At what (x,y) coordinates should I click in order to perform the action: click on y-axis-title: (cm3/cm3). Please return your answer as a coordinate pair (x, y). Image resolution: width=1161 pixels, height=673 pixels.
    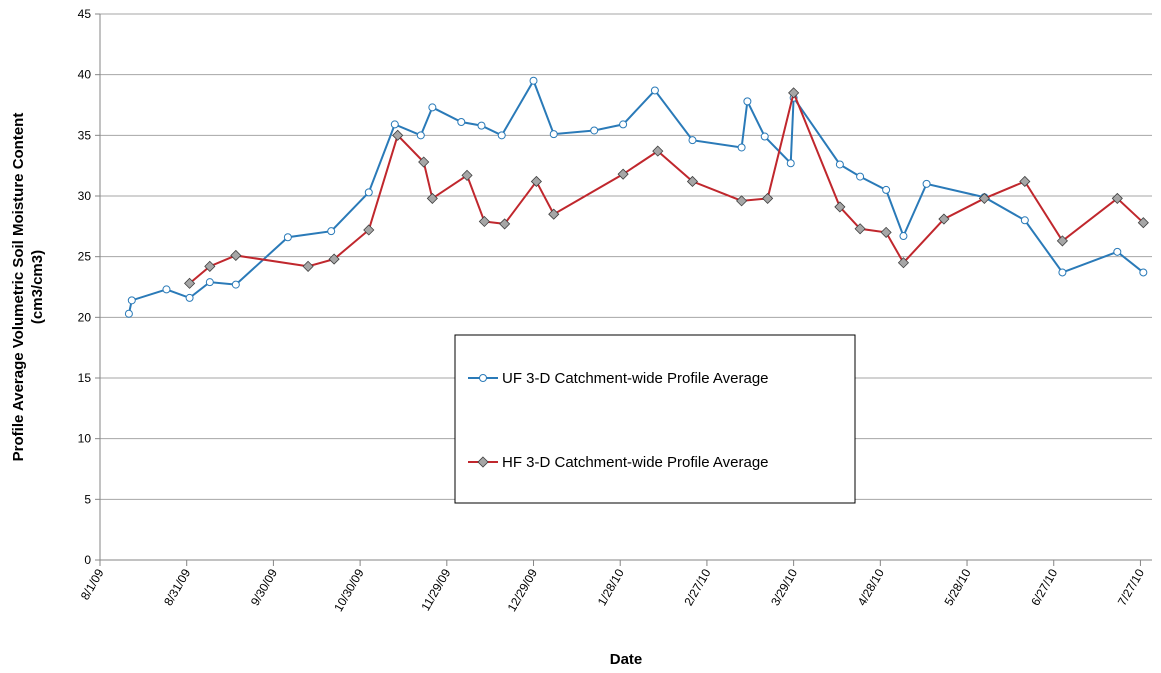
    Looking at the image, I should click on (37, 287).